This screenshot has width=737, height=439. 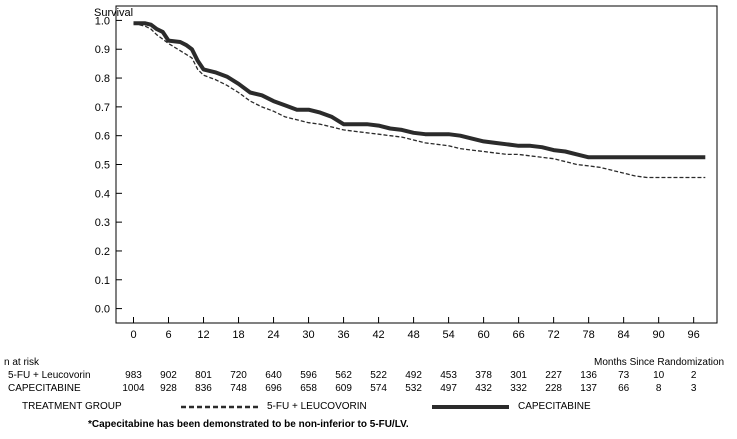 What do you see at coordinates (238, 375) in the screenshot?
I see `risk-value: 720` at bounding box center [238, 375].